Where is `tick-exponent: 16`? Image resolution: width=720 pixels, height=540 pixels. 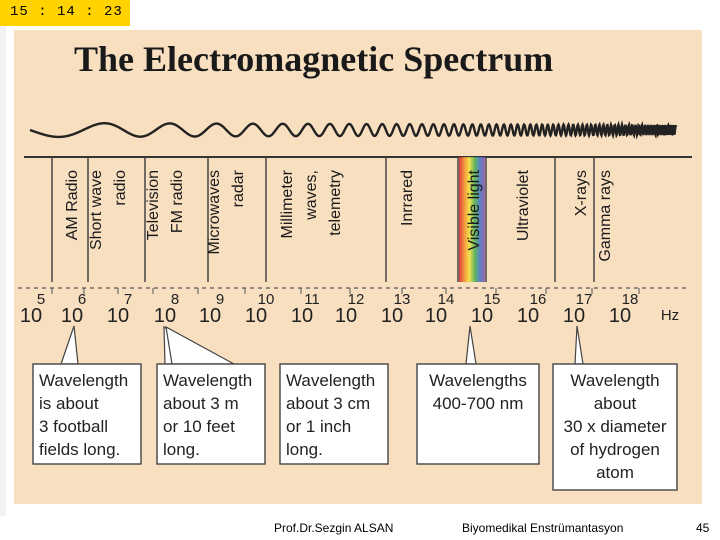 tick-exponent: 16 is located at coordinates (538, 299).